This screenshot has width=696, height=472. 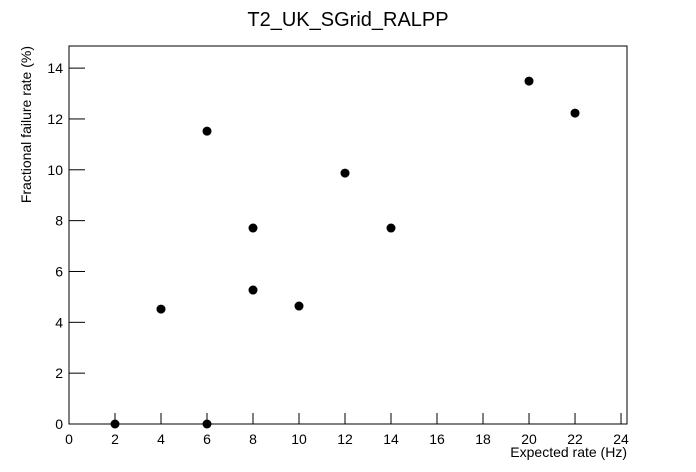 I want to click on x-tick-label: 22, so click(x=575, y=439).